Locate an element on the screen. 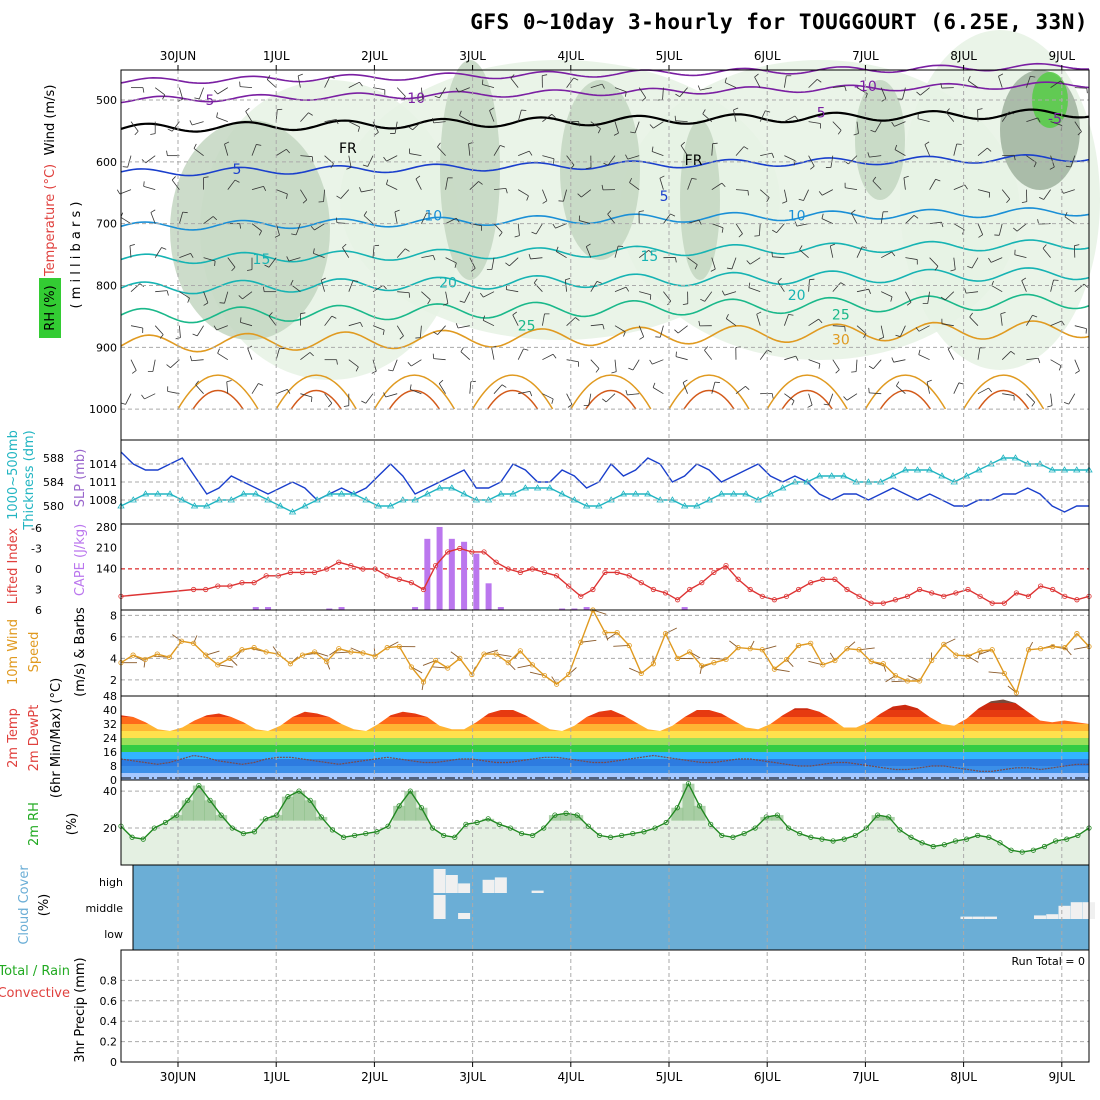 Image resolution: width=1100 pixels, height=1100 pixels. temp-band is located at coordinates (605, 713).